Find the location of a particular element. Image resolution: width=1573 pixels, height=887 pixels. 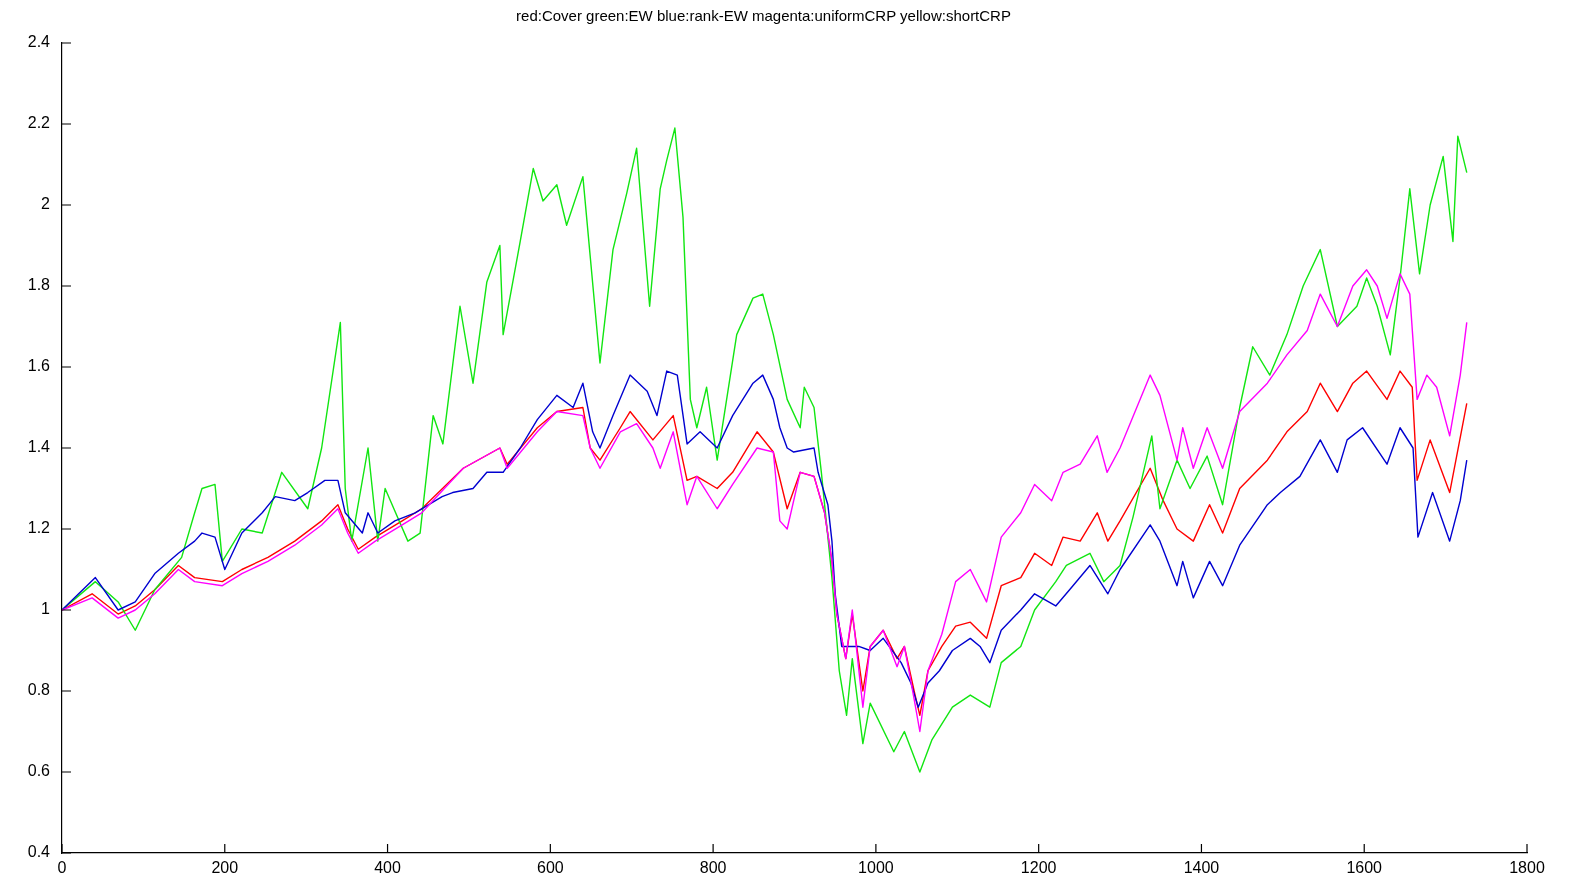

x-tick-label: 1600 is located at coordinates (1364, 868).